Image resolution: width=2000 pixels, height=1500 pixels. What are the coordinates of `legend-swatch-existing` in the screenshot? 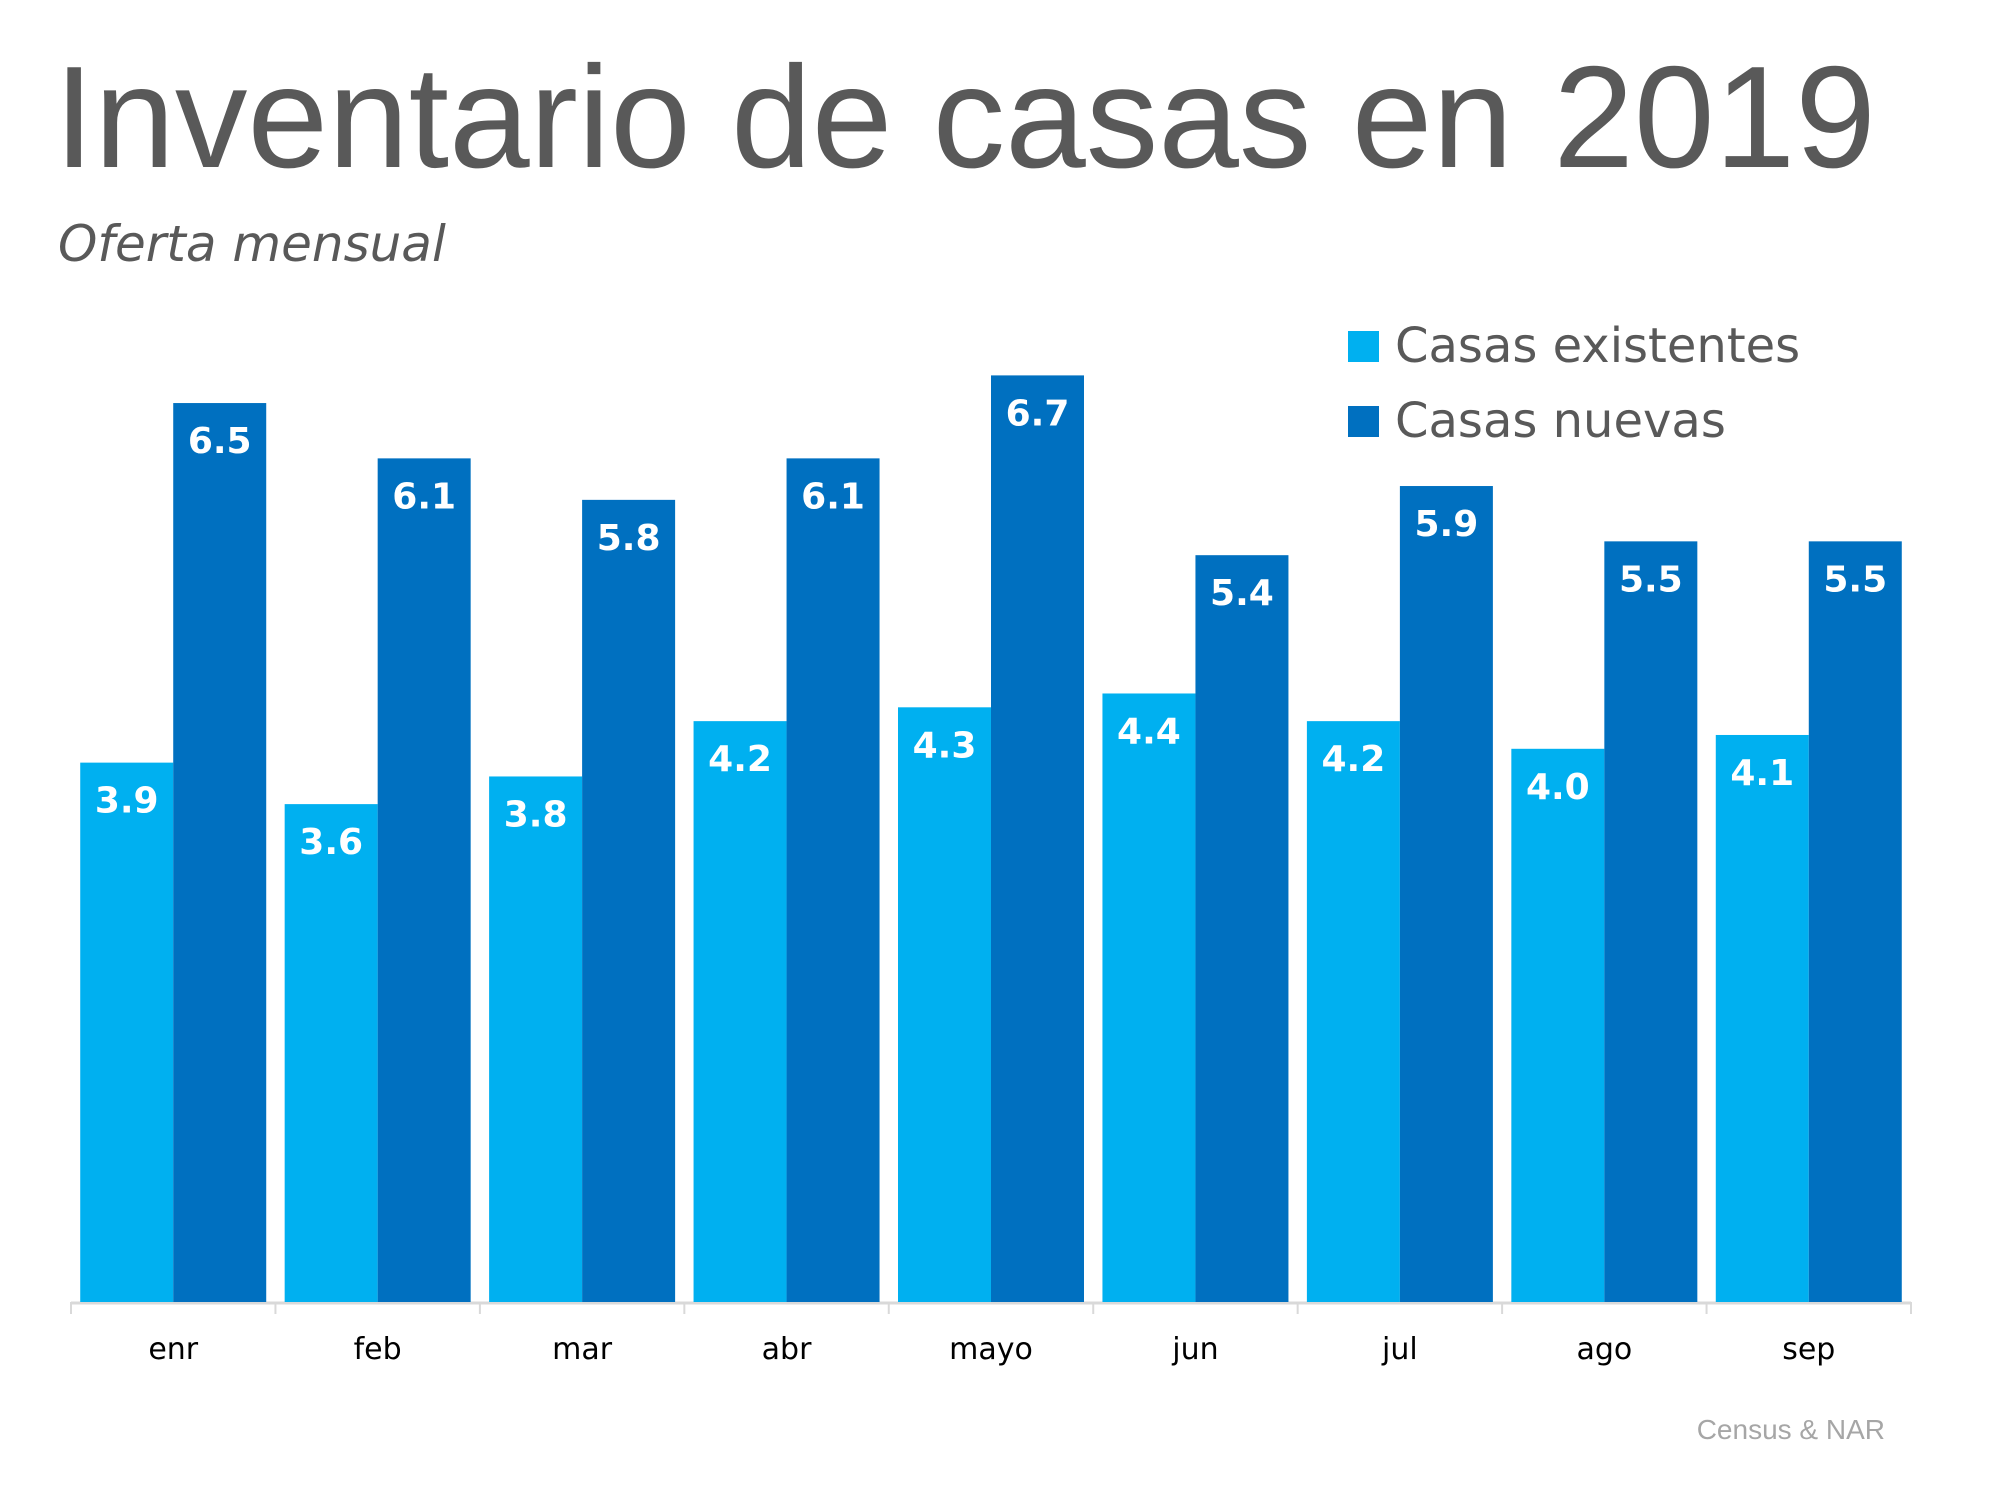 It's located at (1363, 346).